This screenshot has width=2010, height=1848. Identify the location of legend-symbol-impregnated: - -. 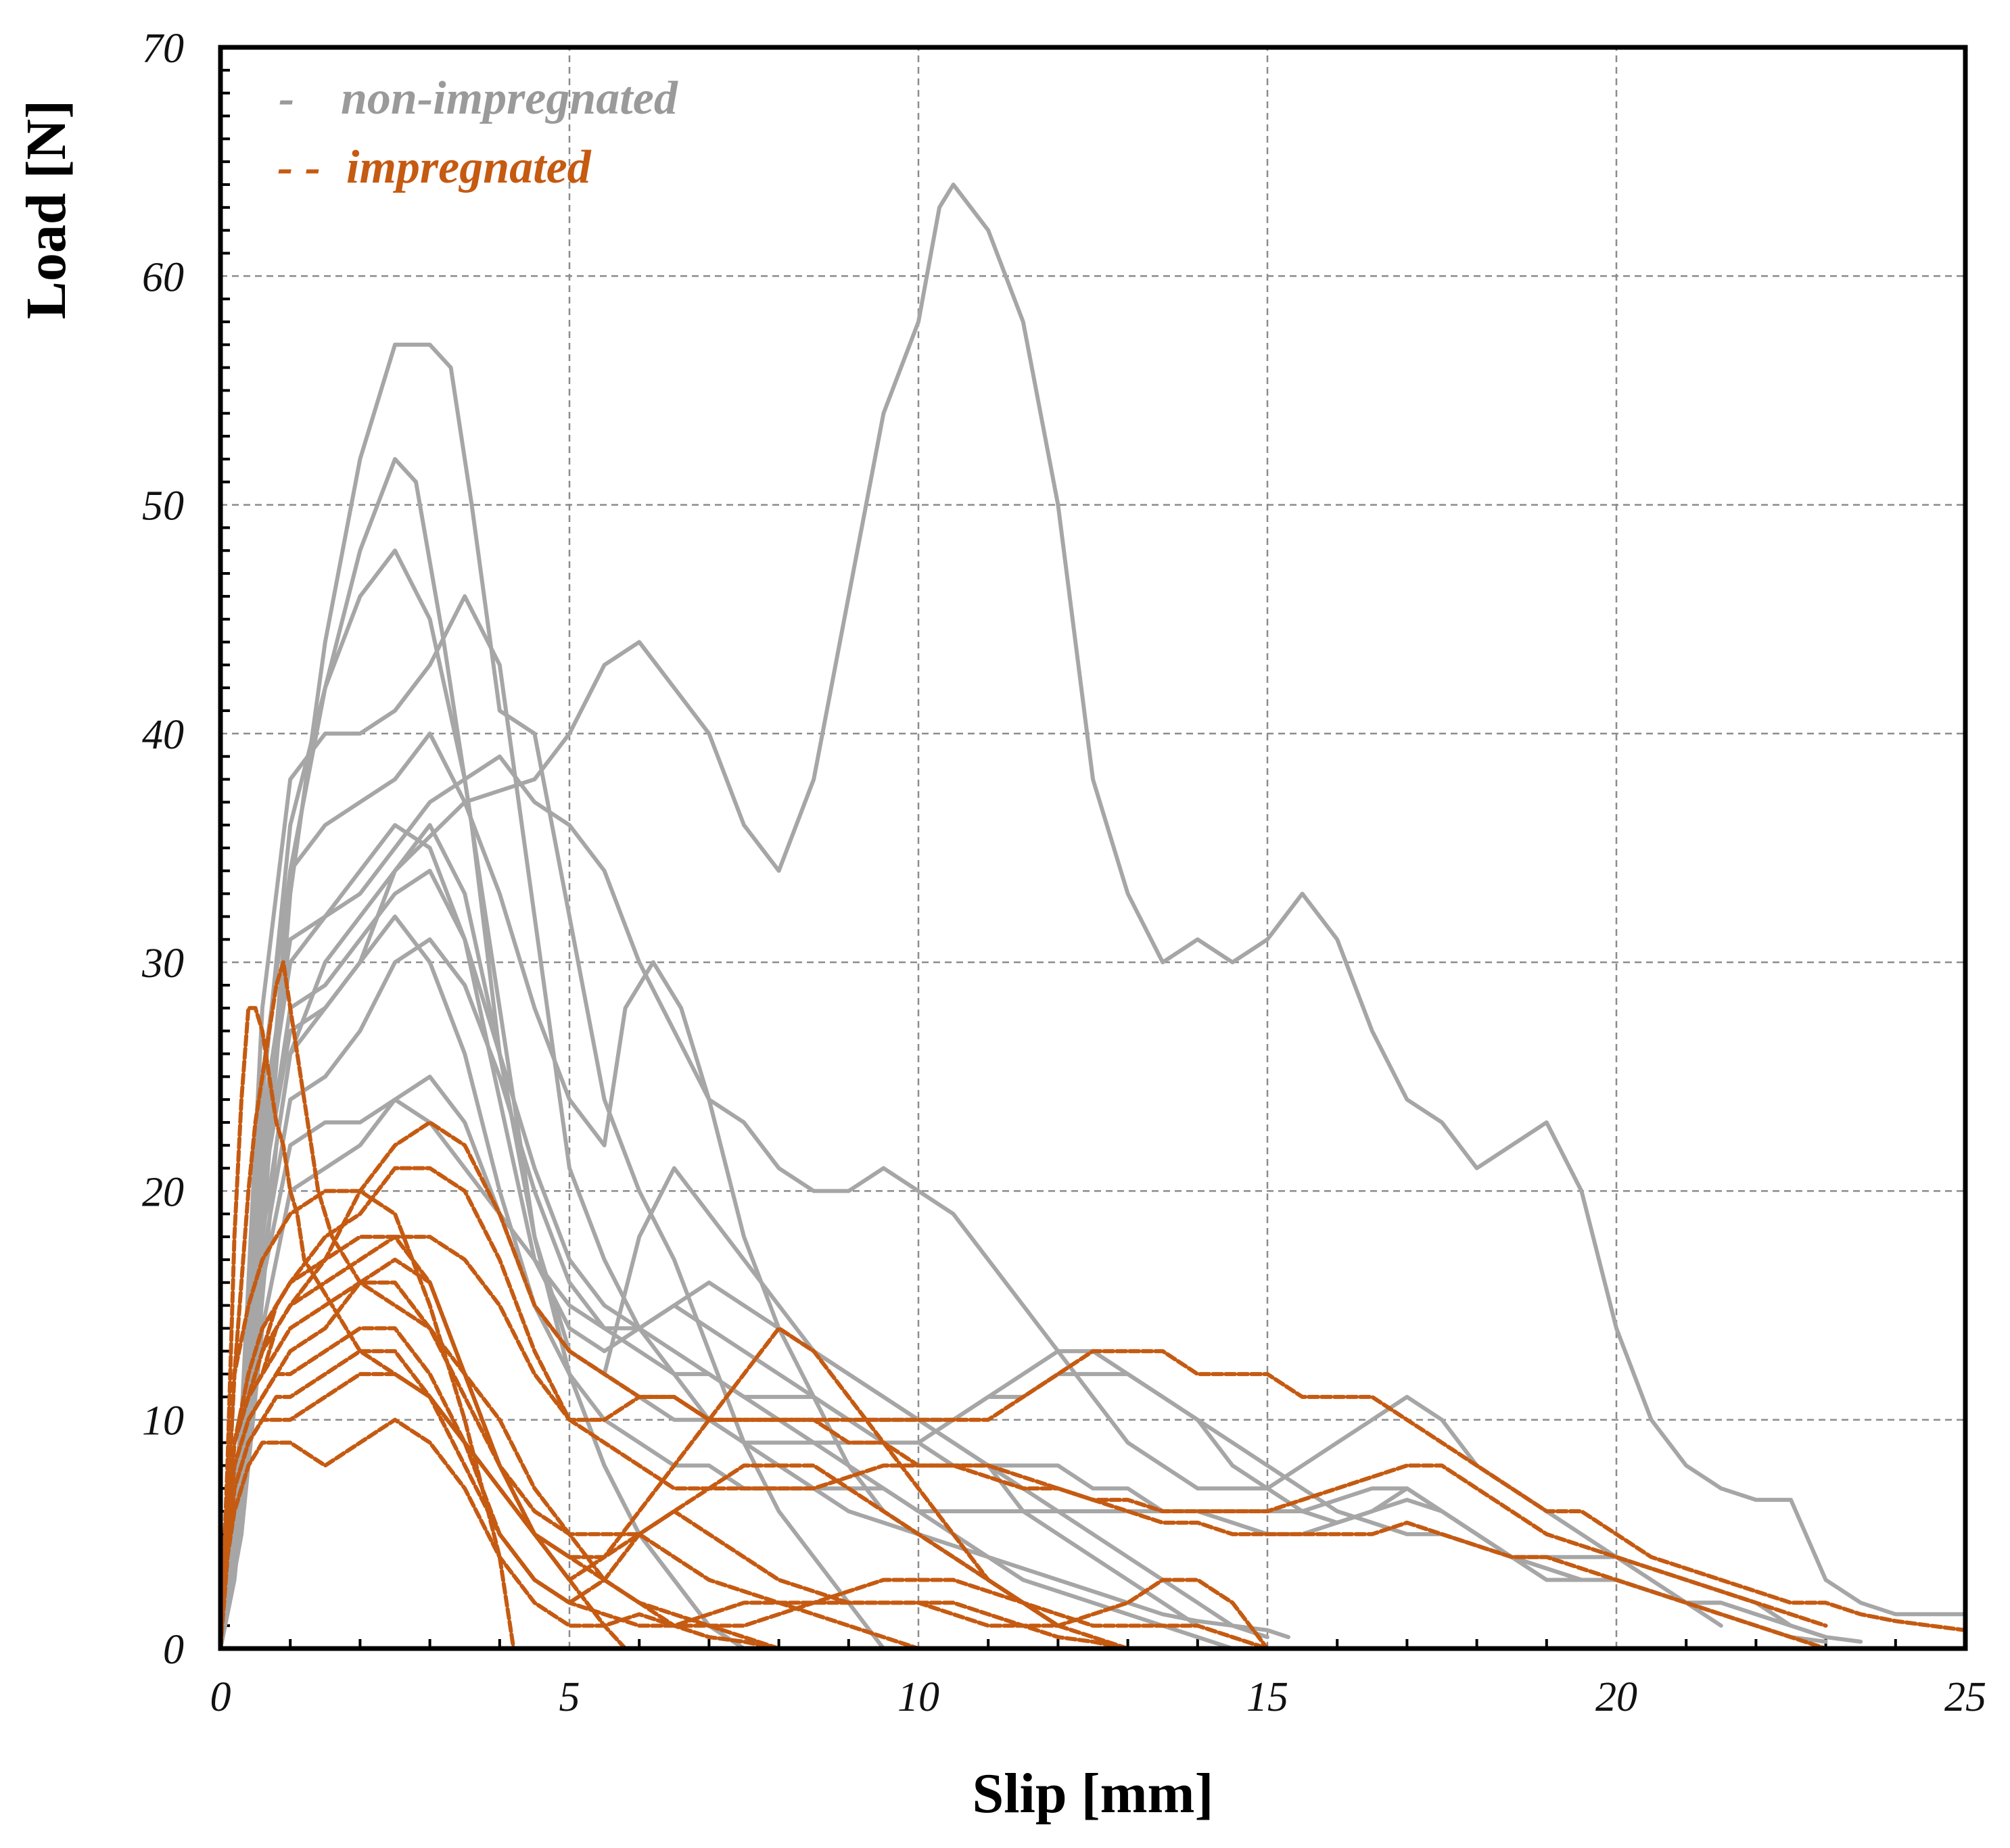
(299, 167).